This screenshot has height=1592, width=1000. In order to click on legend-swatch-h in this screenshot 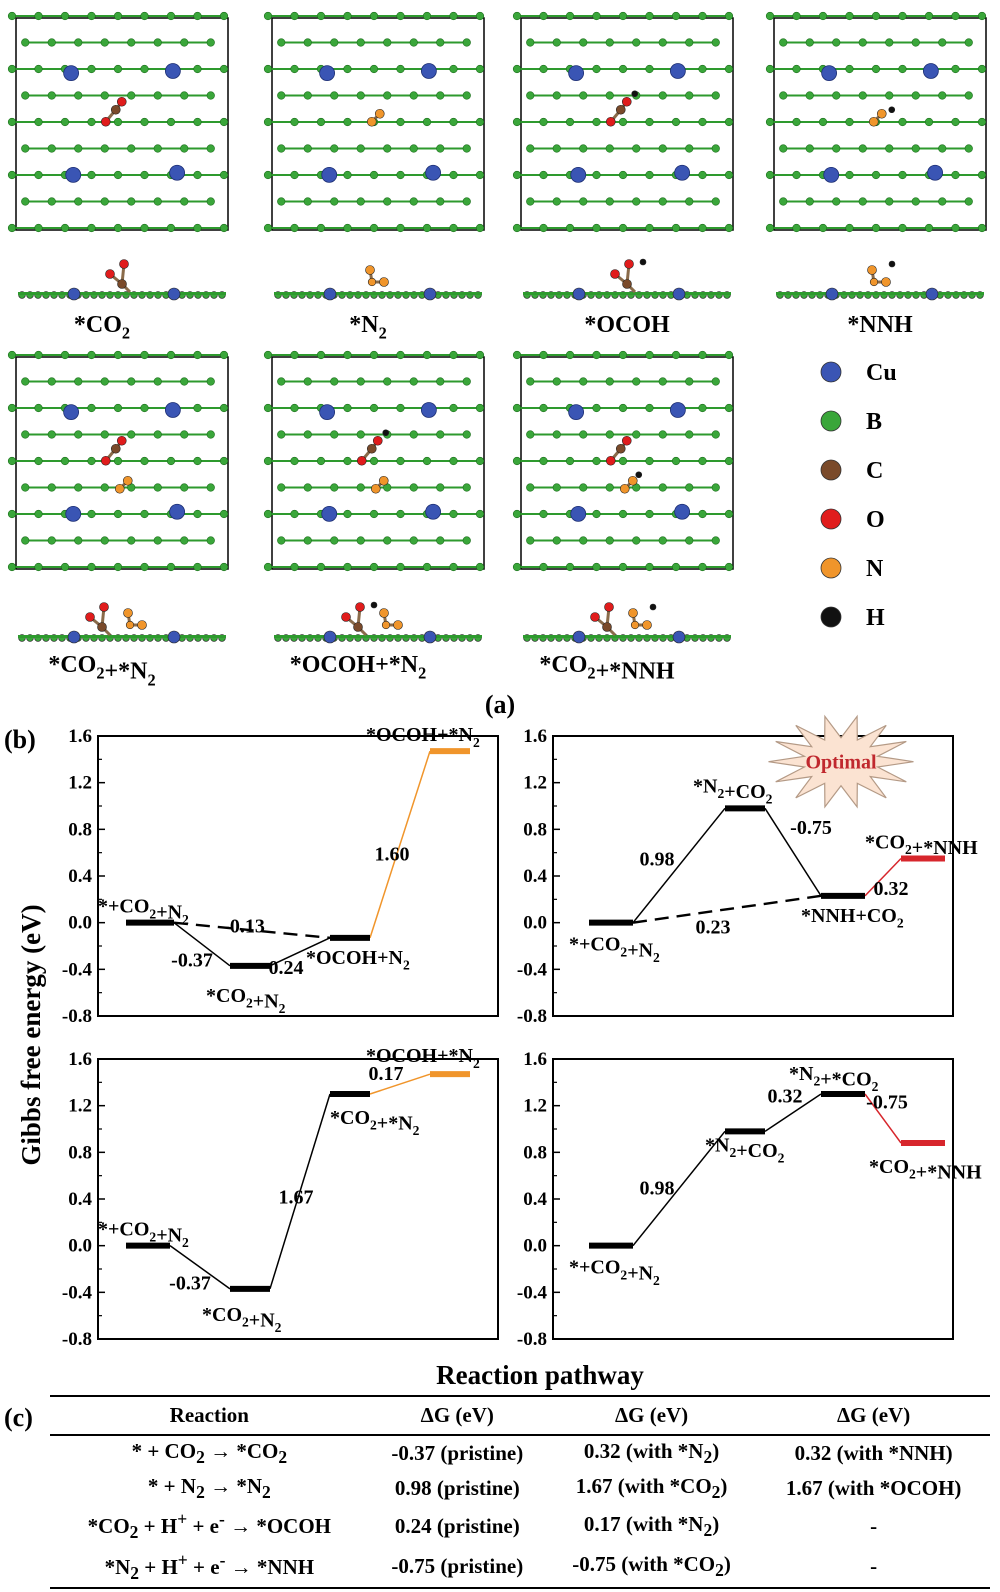, I will do `click(831, 617)`.